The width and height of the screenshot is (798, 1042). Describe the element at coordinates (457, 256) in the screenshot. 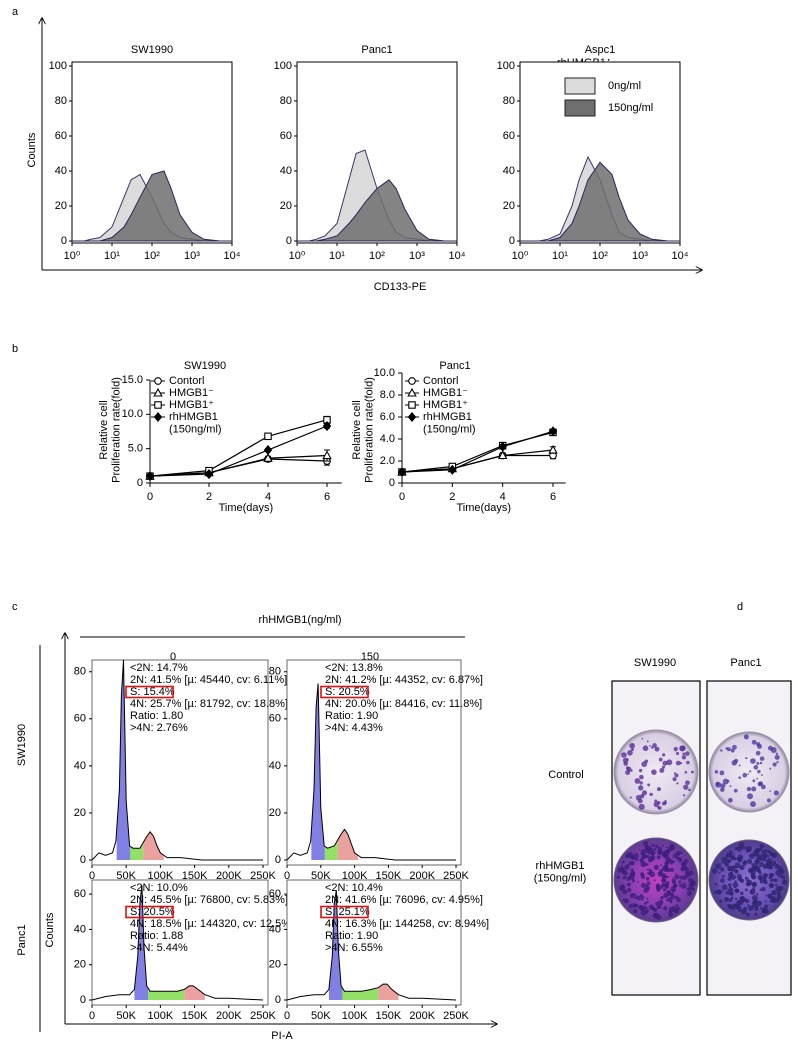

I see `x-tick-label: 10⁴` at that location.